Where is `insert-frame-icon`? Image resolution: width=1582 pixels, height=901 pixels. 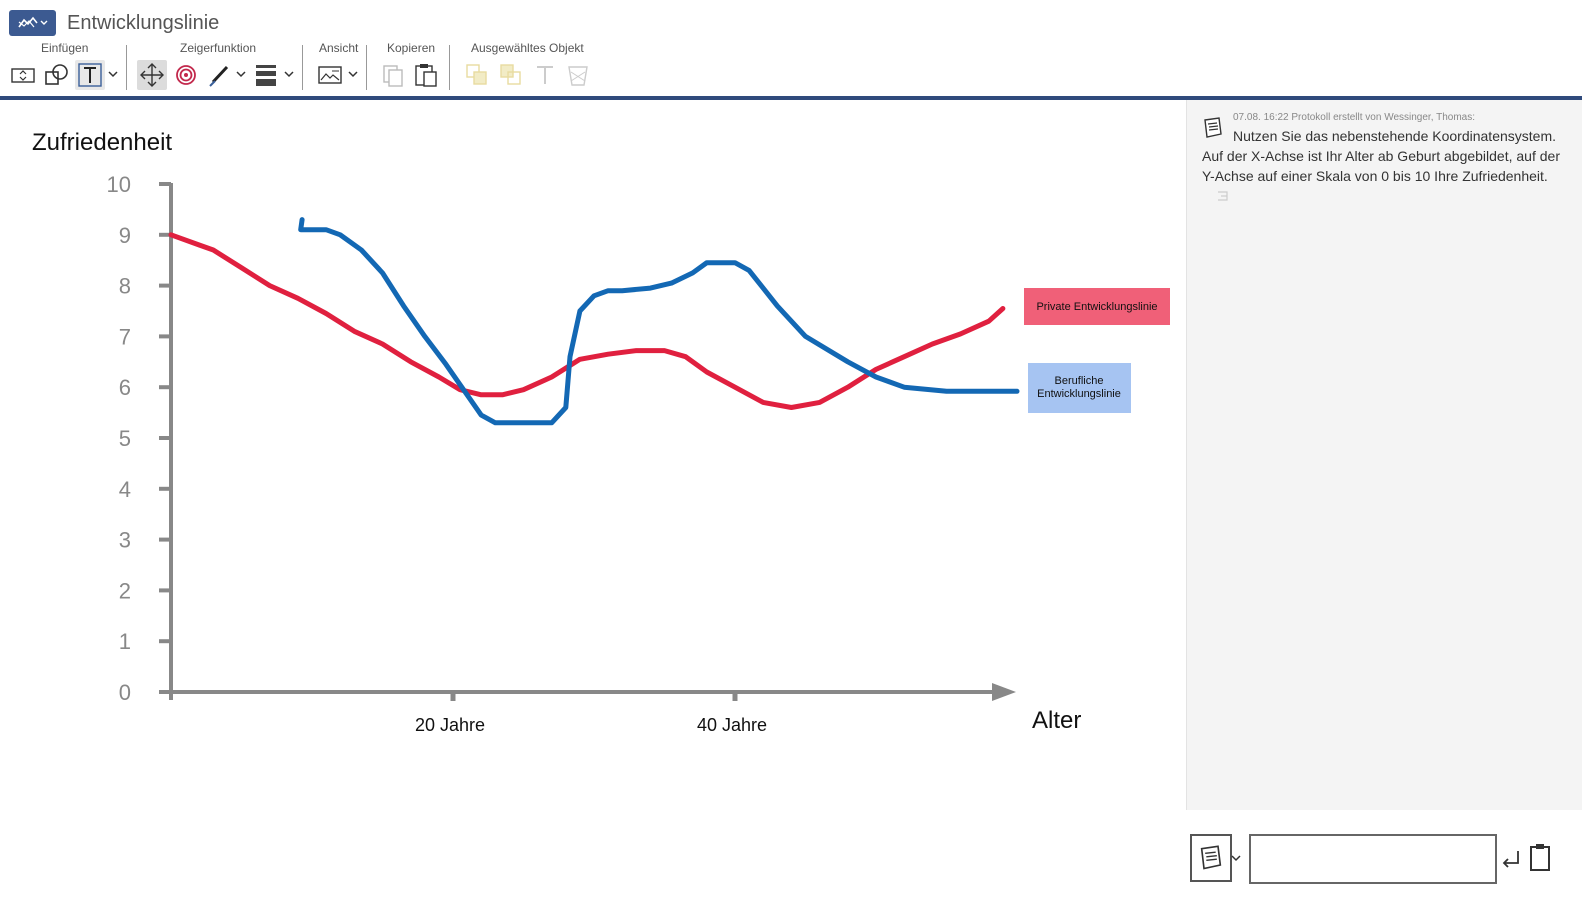
insert-frame-icon is located at coordinates (23, 75).